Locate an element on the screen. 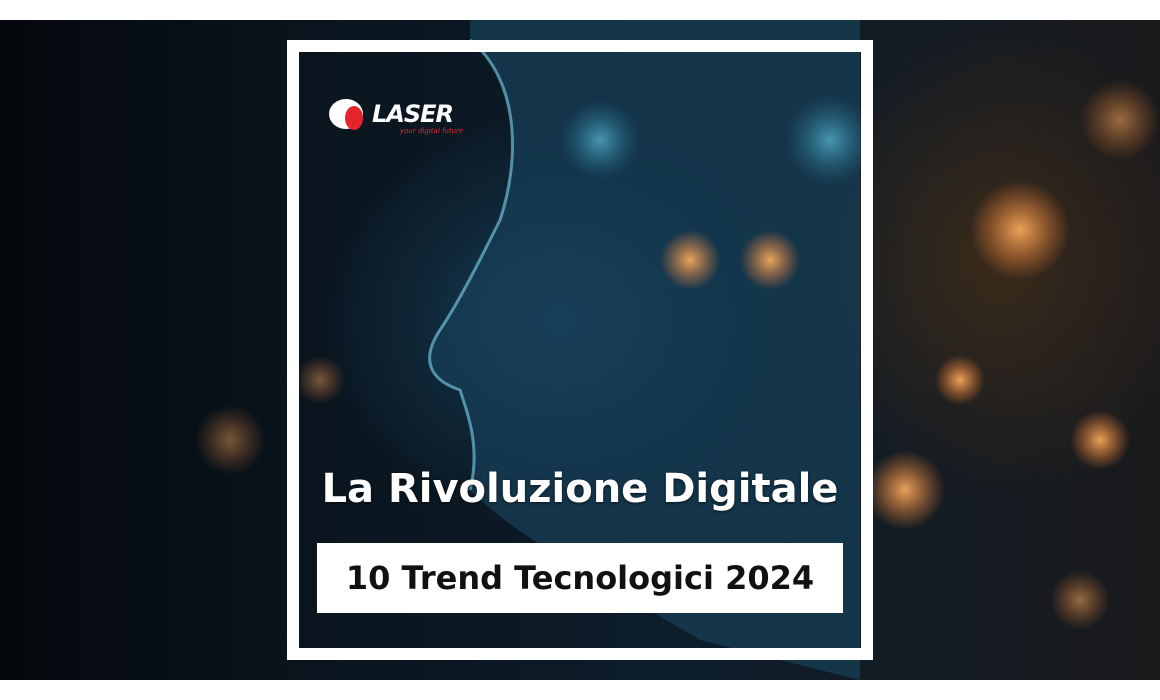 The height and width of the screenshot is (700, 1160). banner-title: La Rivoluzione Digitale is located at coordinates (580, 489).